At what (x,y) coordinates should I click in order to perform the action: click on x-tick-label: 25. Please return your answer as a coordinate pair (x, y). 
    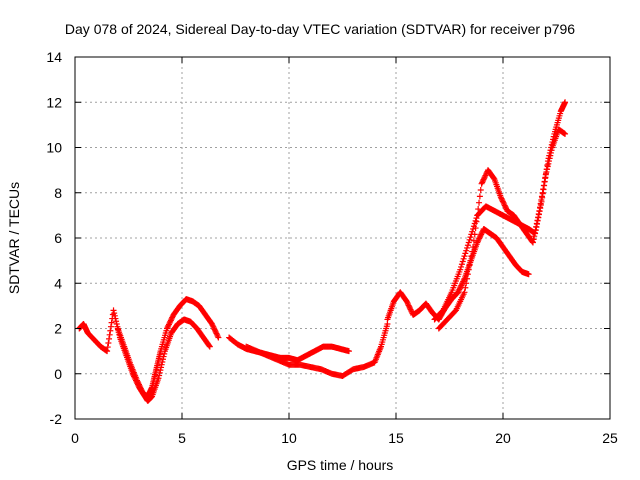
    Looking at the image, I should click on (610, 438).